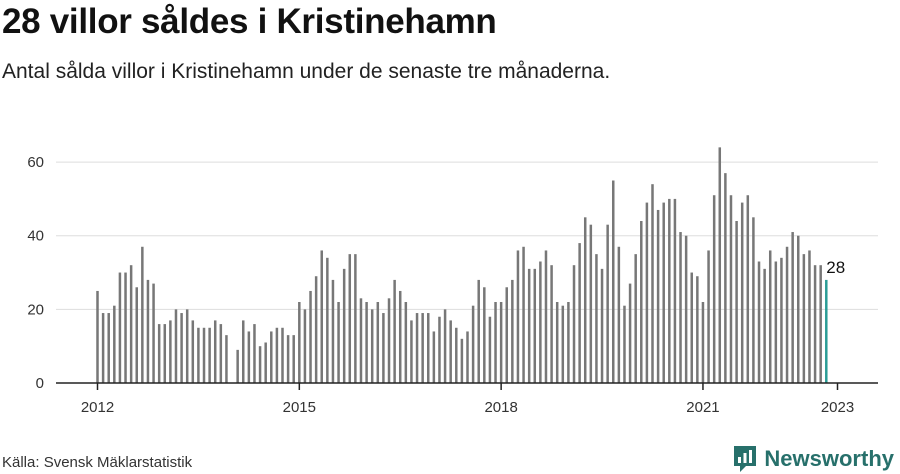  Describe the element at coordinates (97, 462) in the screenshot. I see `source-note: Källa: Svensk Mäklarstatistik` at that location.